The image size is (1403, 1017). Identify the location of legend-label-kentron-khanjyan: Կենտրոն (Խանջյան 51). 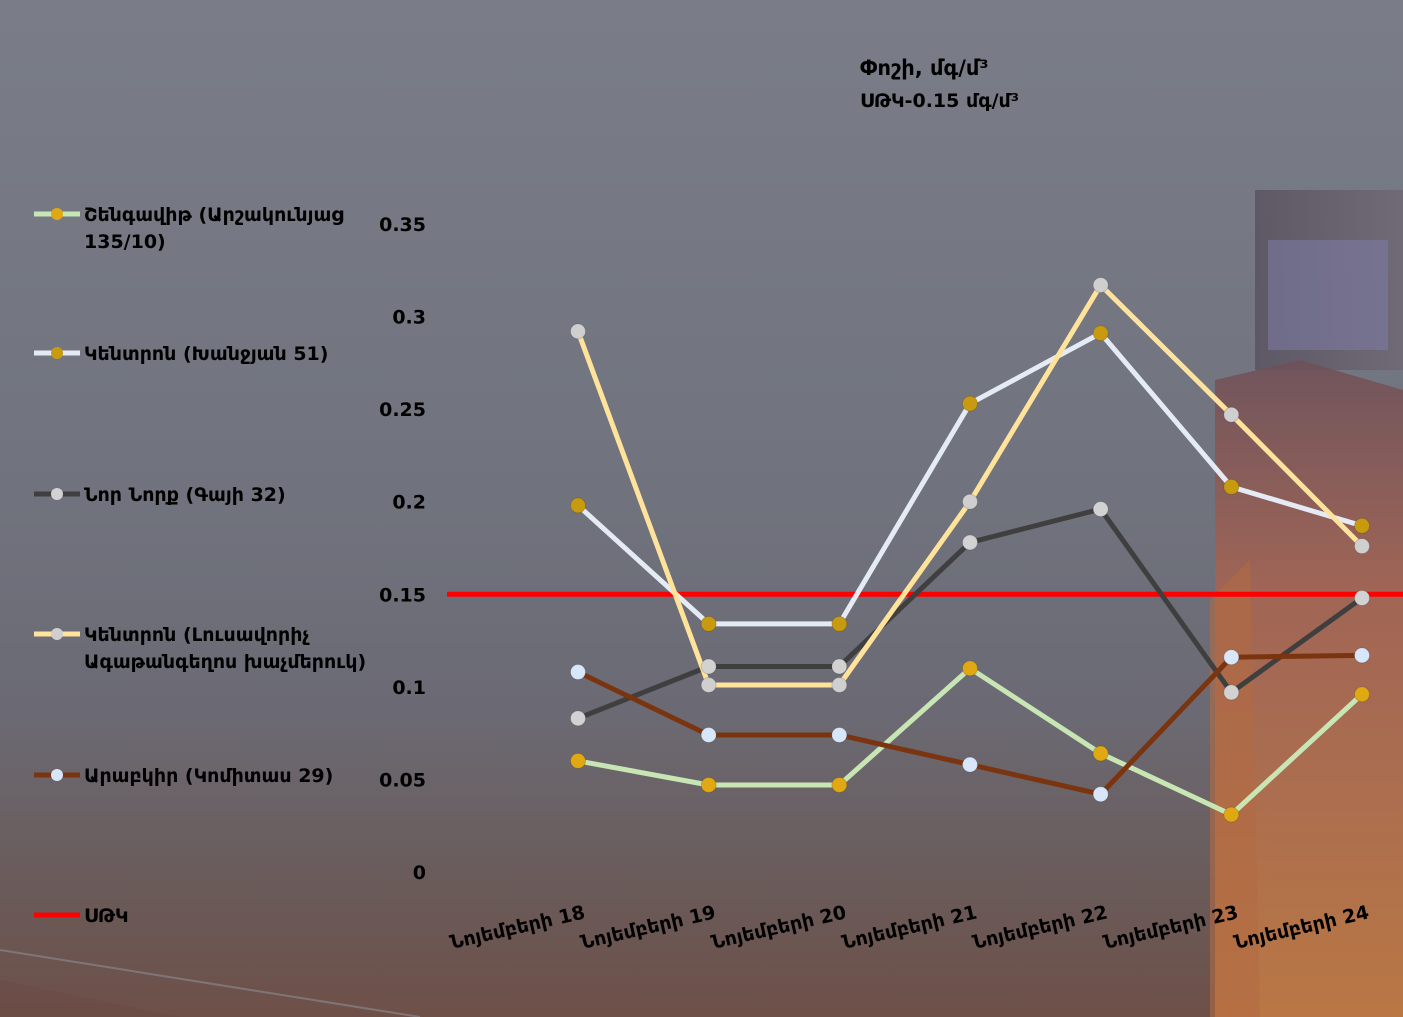
(206, 354).